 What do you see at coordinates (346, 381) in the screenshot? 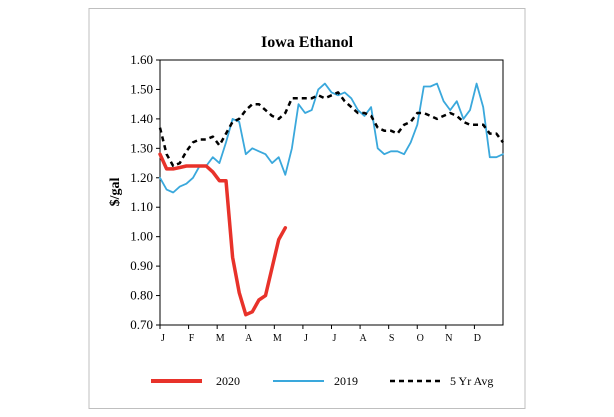
I see `legend-label-2019: 2019` at bounding box center [346, 381].